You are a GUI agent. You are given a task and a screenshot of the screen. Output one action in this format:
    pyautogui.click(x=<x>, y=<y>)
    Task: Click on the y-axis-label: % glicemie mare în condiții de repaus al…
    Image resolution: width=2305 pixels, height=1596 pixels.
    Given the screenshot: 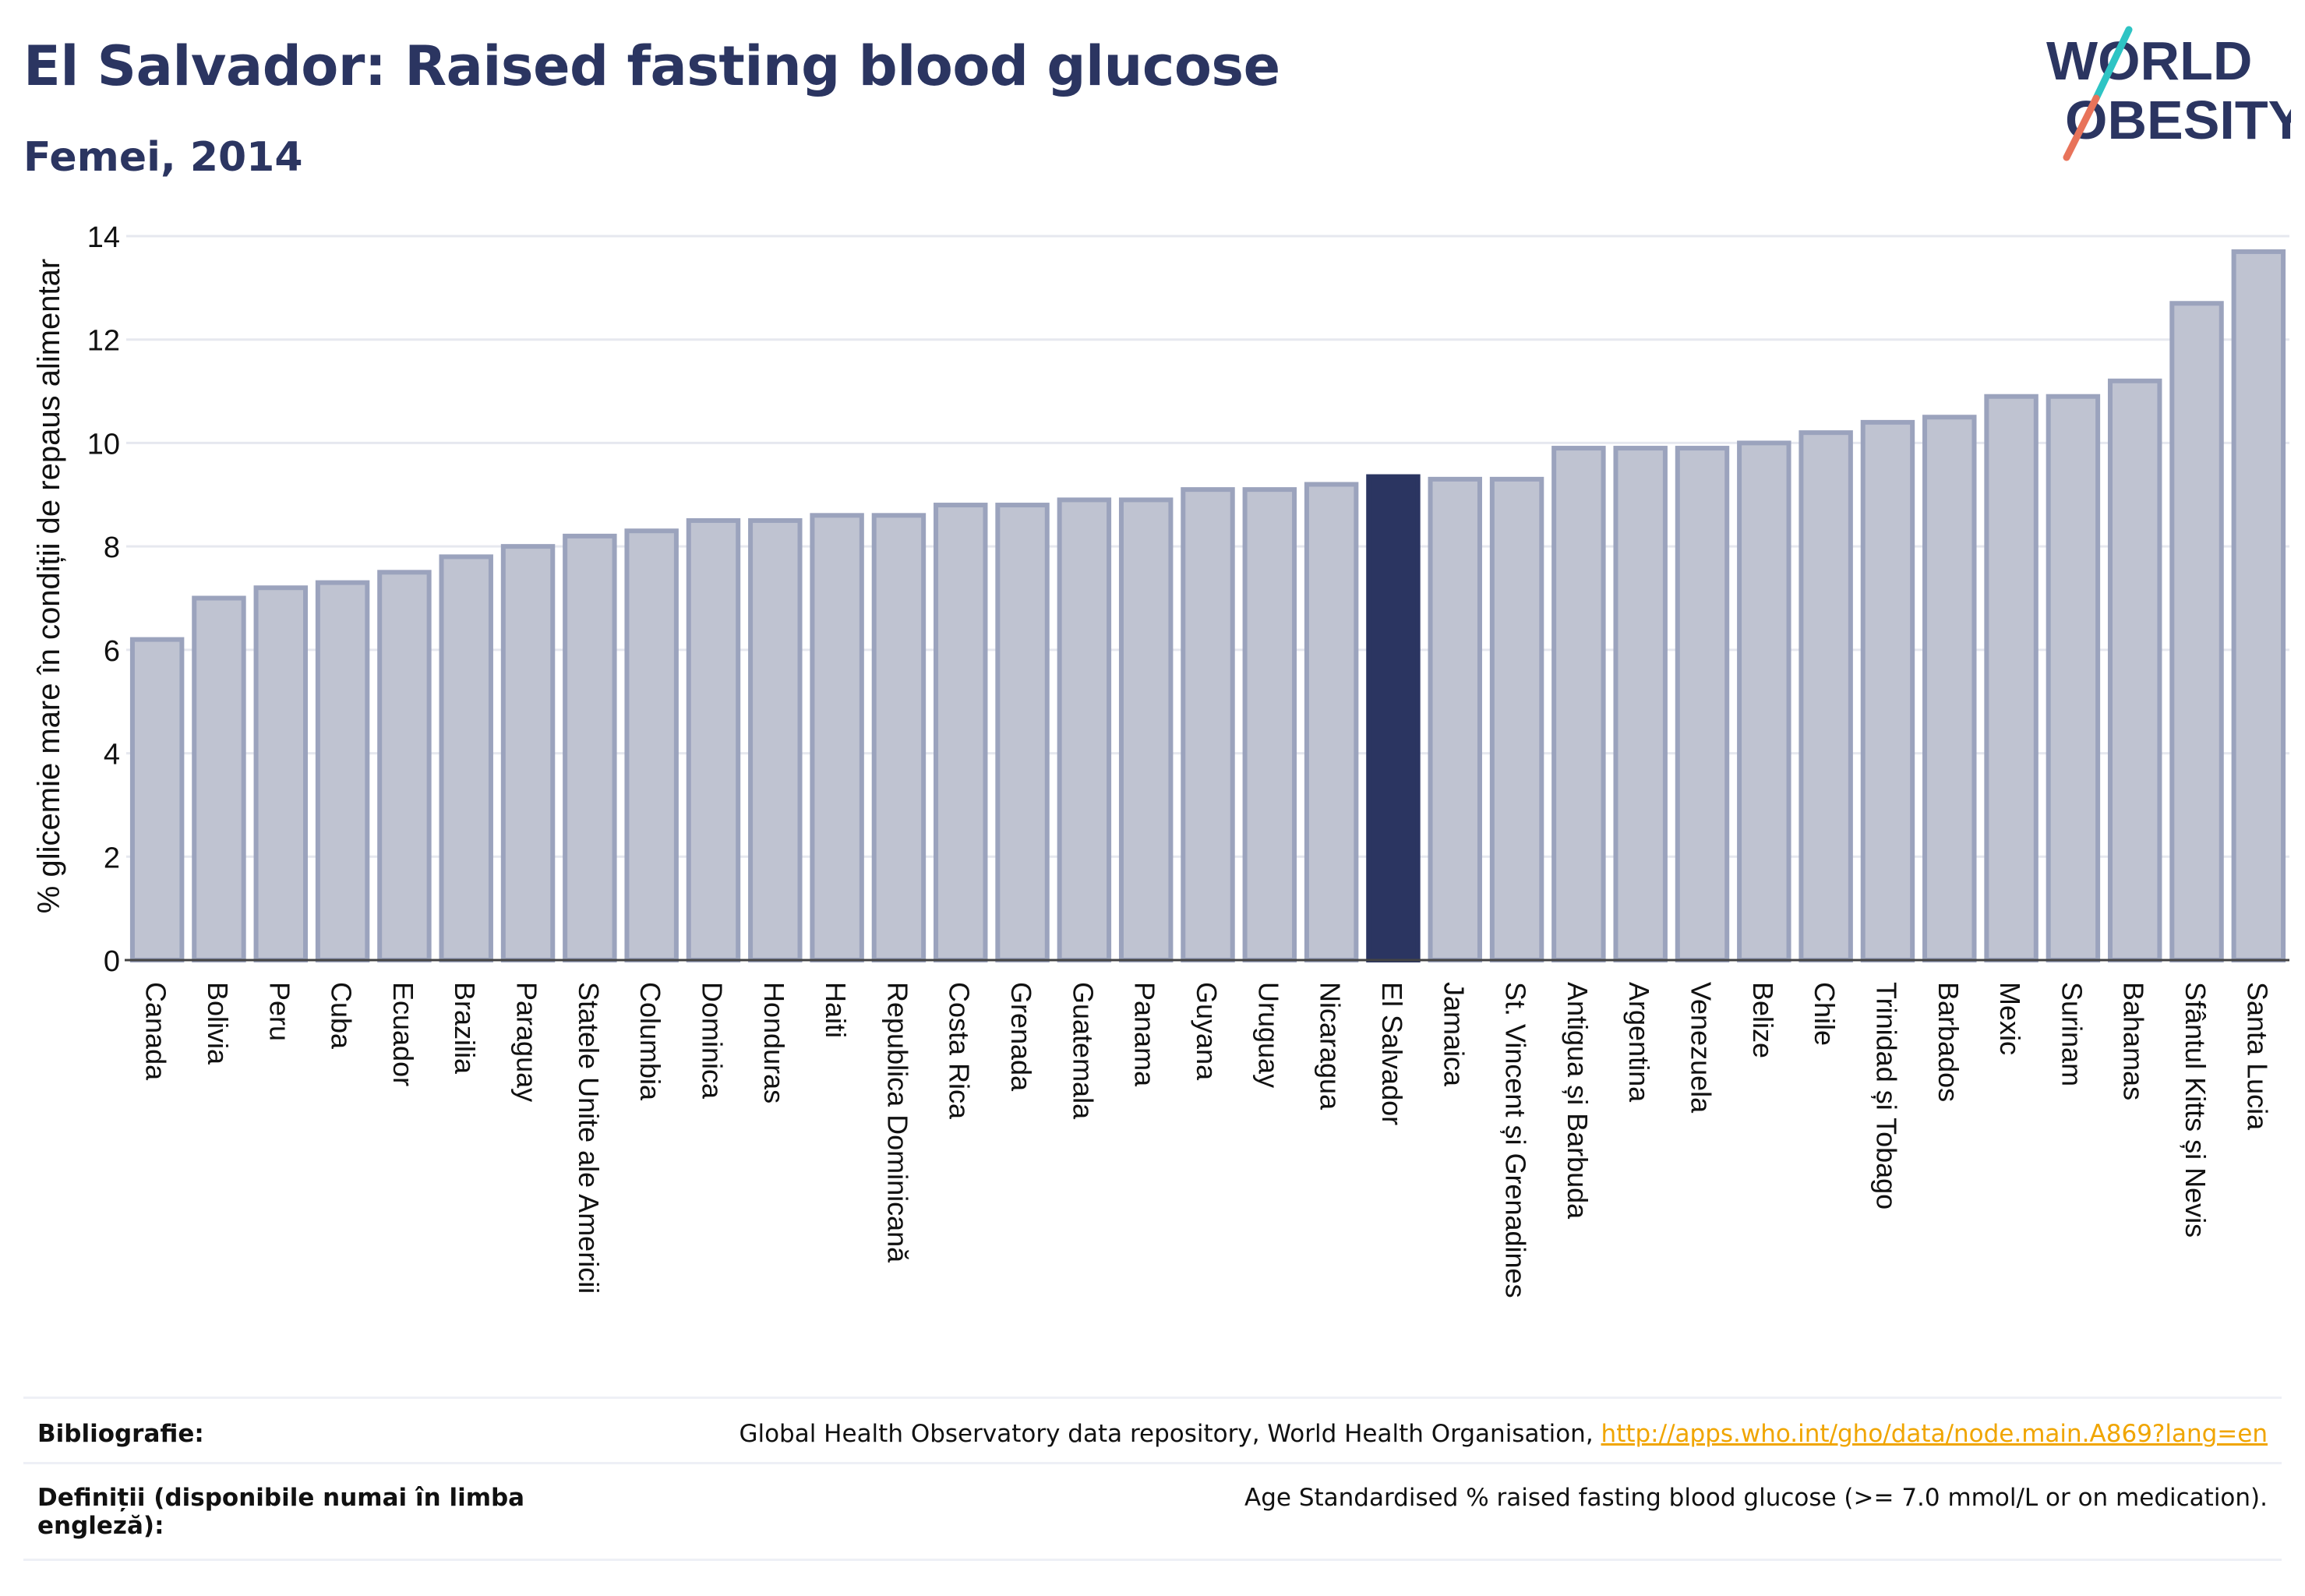 What is the action you would take?
    pyautogui.click(x=49, y=586)
    